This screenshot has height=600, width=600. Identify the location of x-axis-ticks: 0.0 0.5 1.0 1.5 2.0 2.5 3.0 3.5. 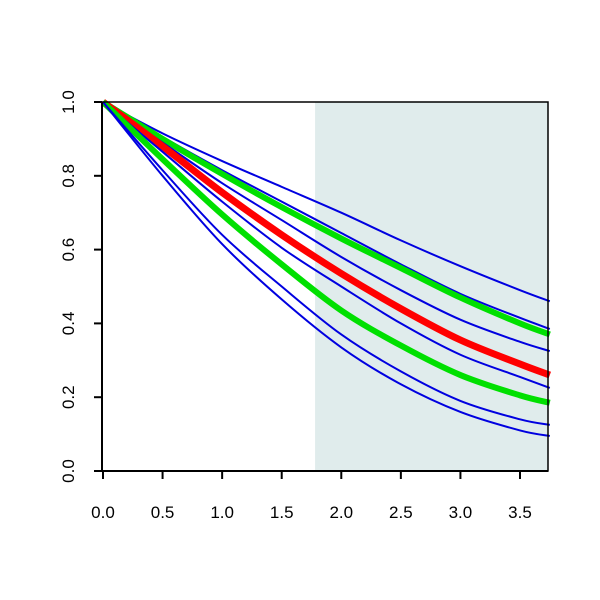
(311, 496).